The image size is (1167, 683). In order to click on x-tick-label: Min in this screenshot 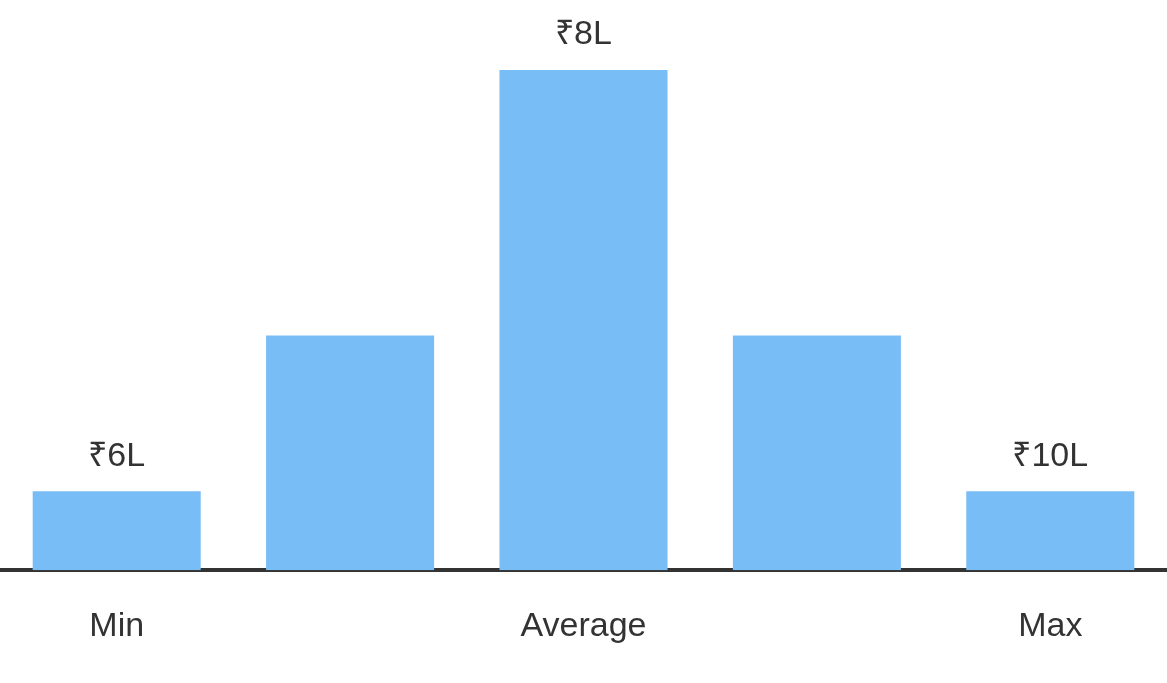, I will do `click(117, 623)`.